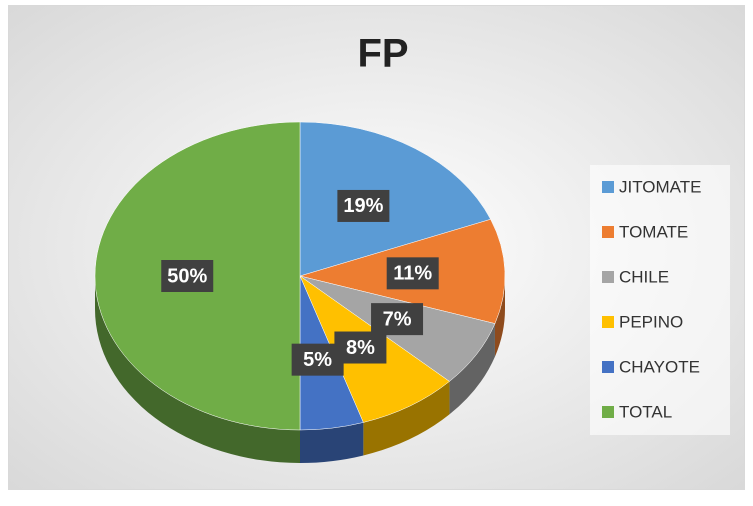  I want to click on data-label: 19%, so click(363, 206).